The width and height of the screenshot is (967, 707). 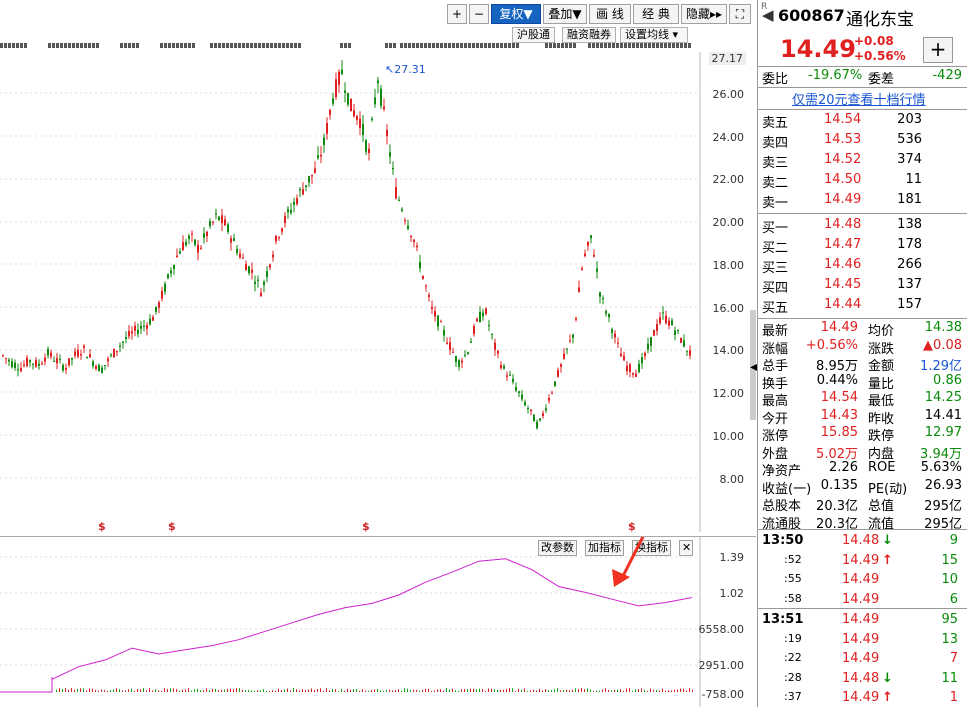 What do you see at coordinates (862, 470) in the screenshot?
I see `stat-row: 净资产 2.26 ROE 5.63%` at bounding box center [862, 470].